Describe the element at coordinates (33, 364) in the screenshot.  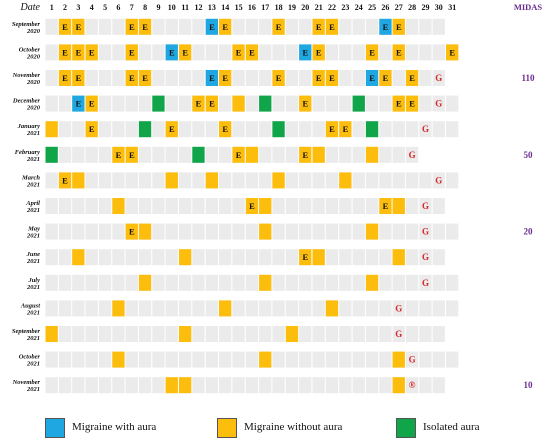
I see `row-october-2021-year: 2021` at that location.